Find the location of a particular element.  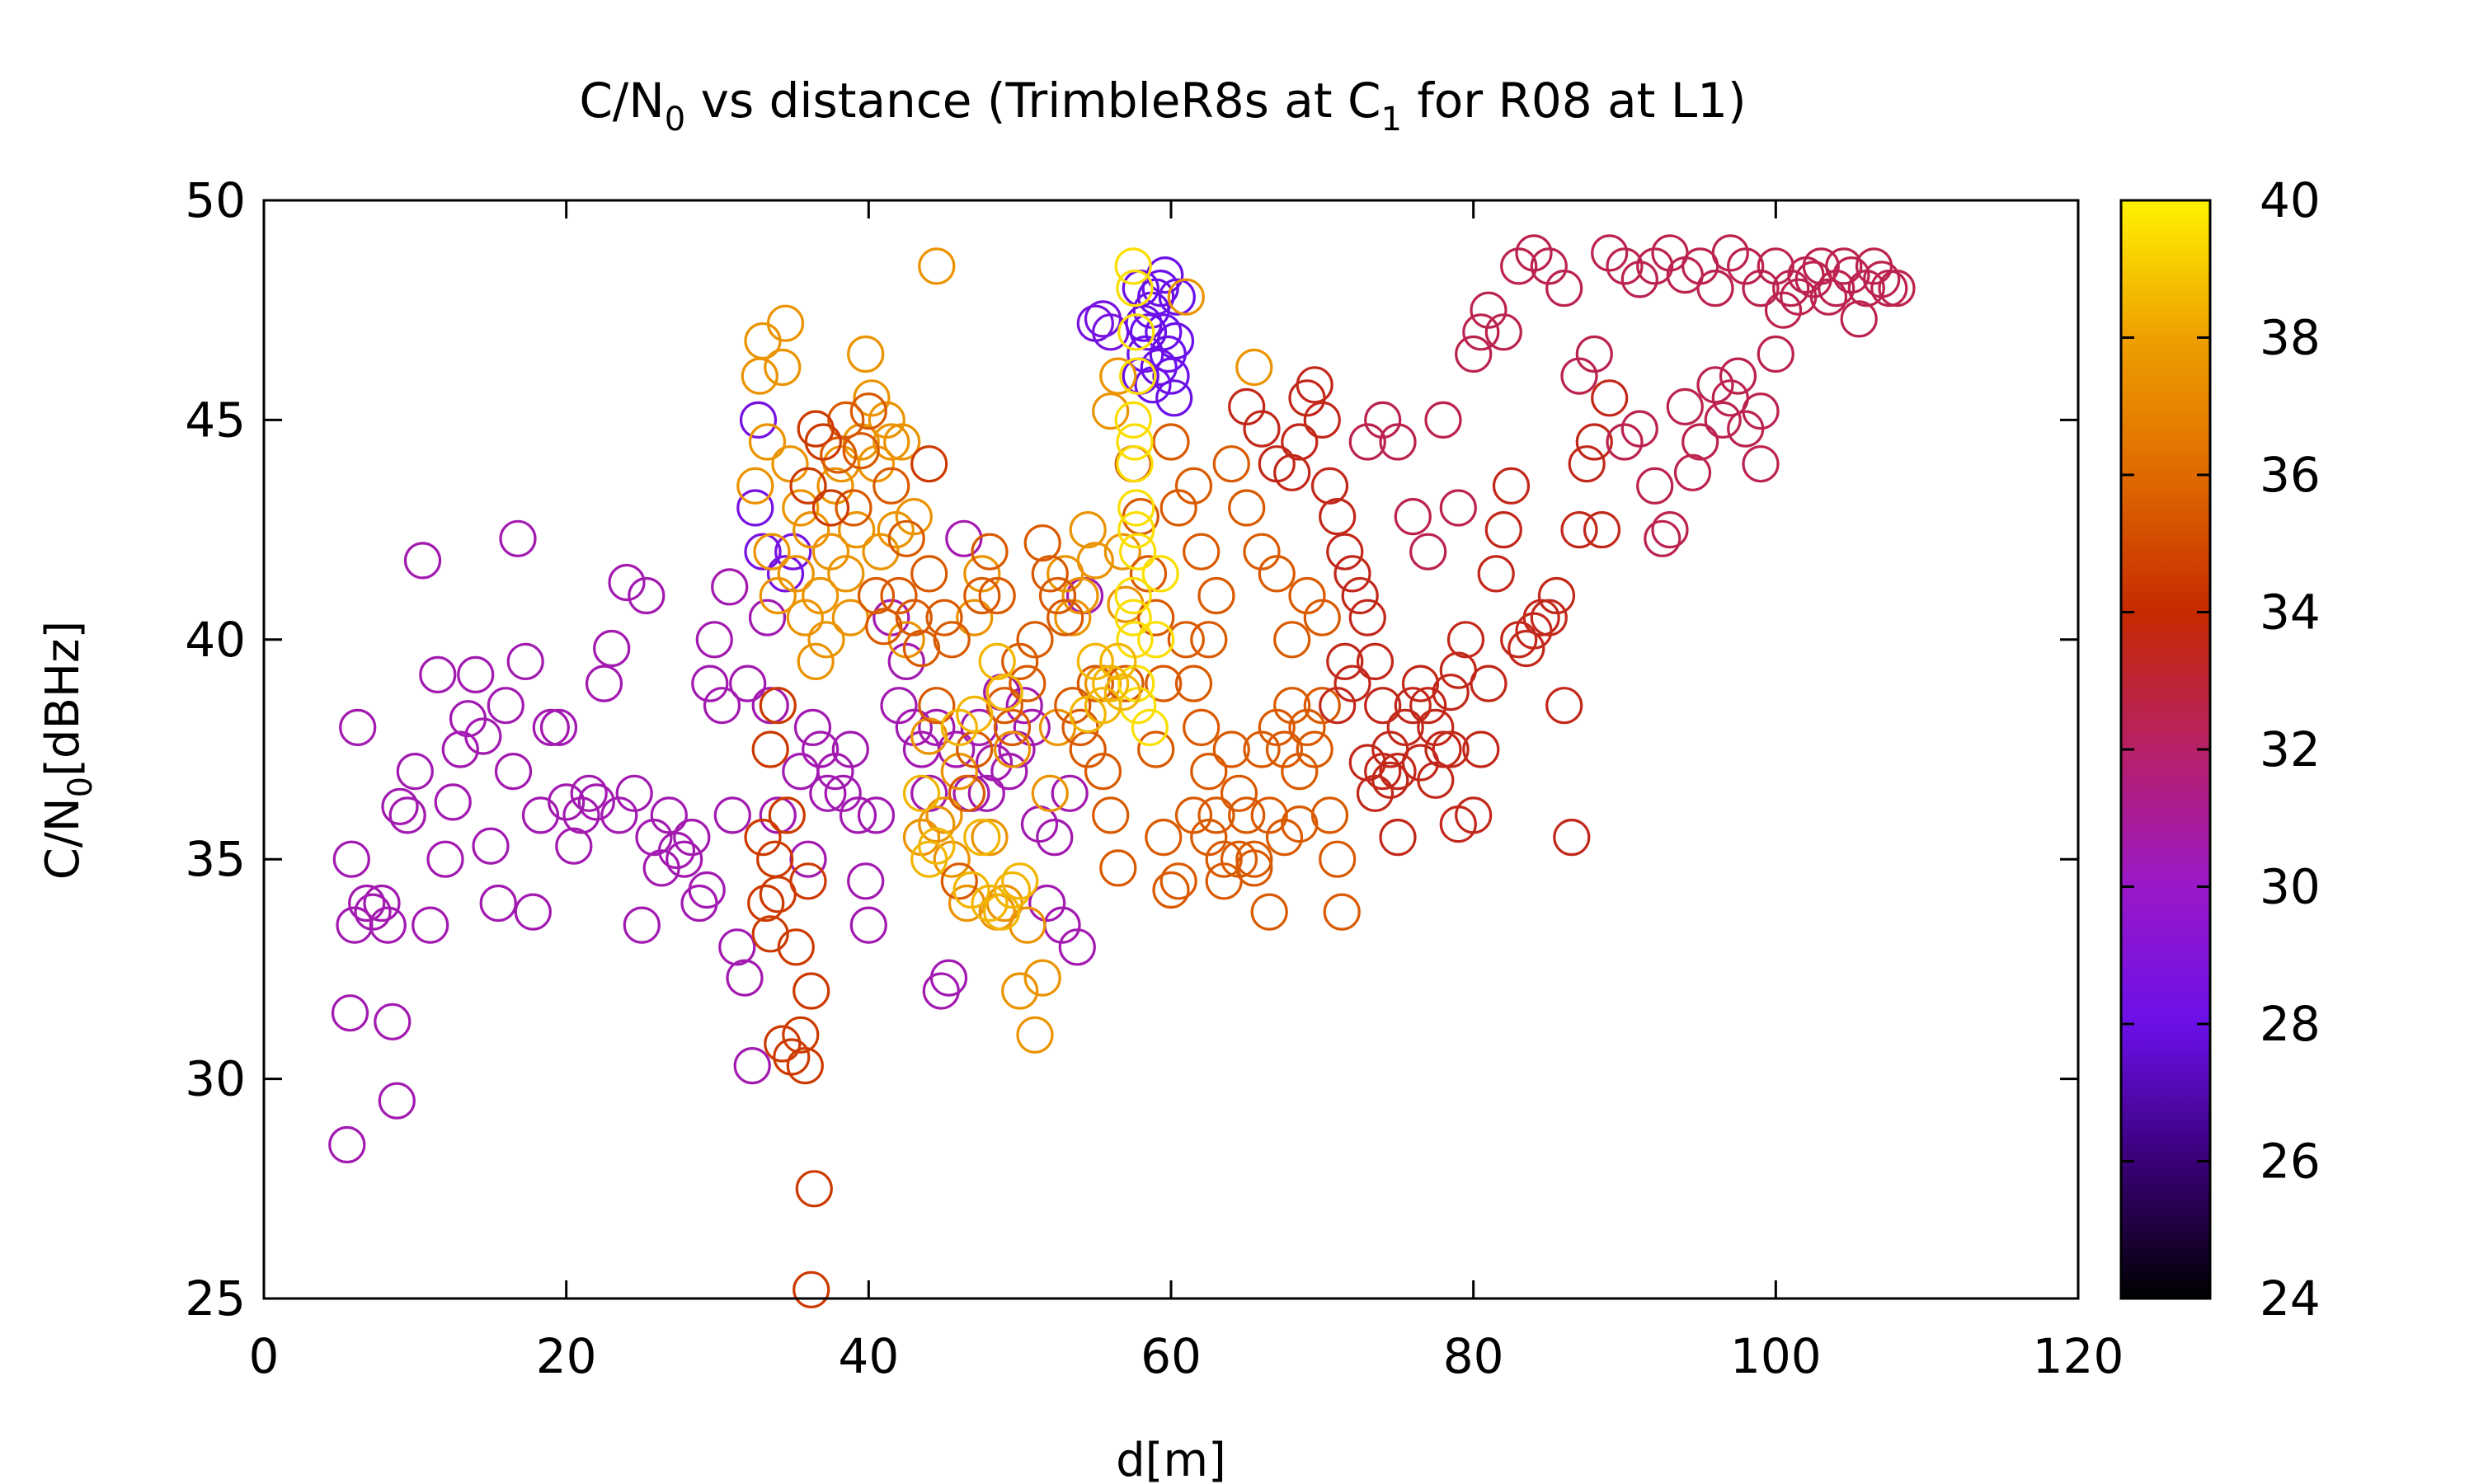

colorbar-tick-label: 34 is located at coordinates (2290, 613).